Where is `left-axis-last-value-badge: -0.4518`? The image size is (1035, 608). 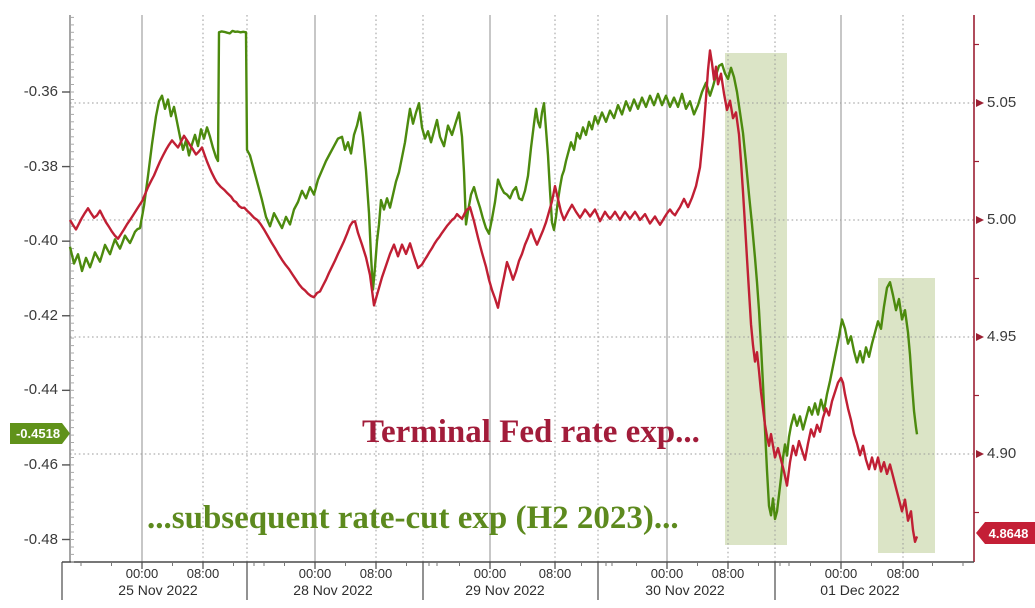
left-axis-last-value-badge: -0.4518 is located at coordinates (40, 433).